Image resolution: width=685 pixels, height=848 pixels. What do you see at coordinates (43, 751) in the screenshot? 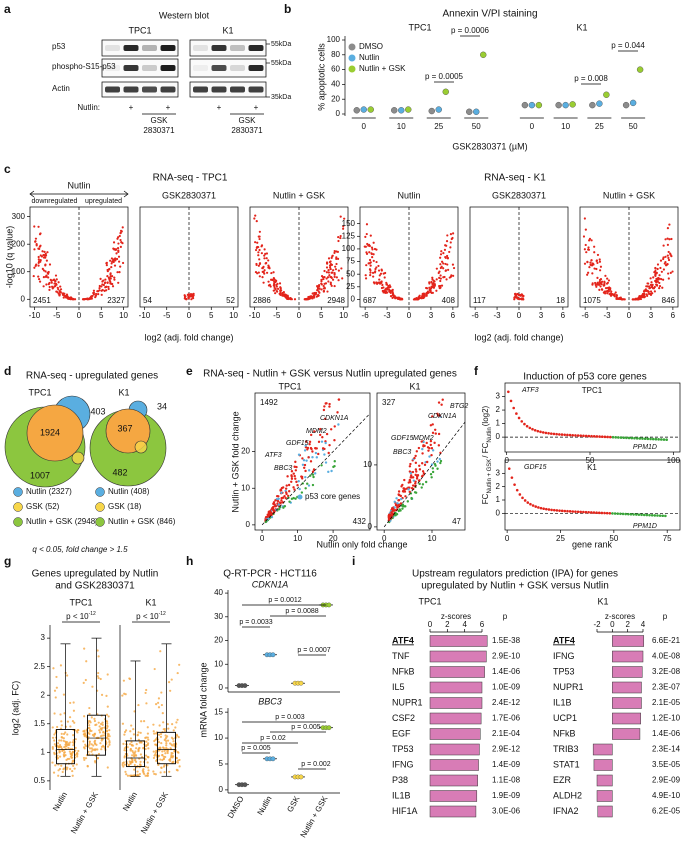
I see `y-tick-label: 1` at bounding box center [43, 751].